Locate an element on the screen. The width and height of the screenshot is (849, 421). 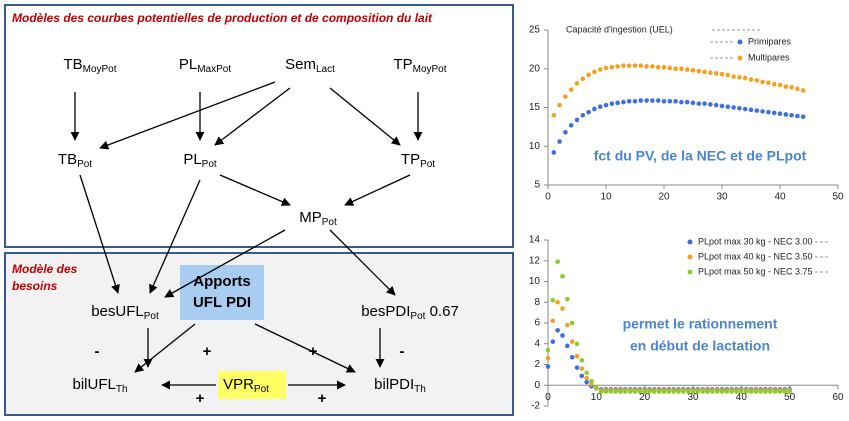
node: PLPot is located at coordinates (200, 160).